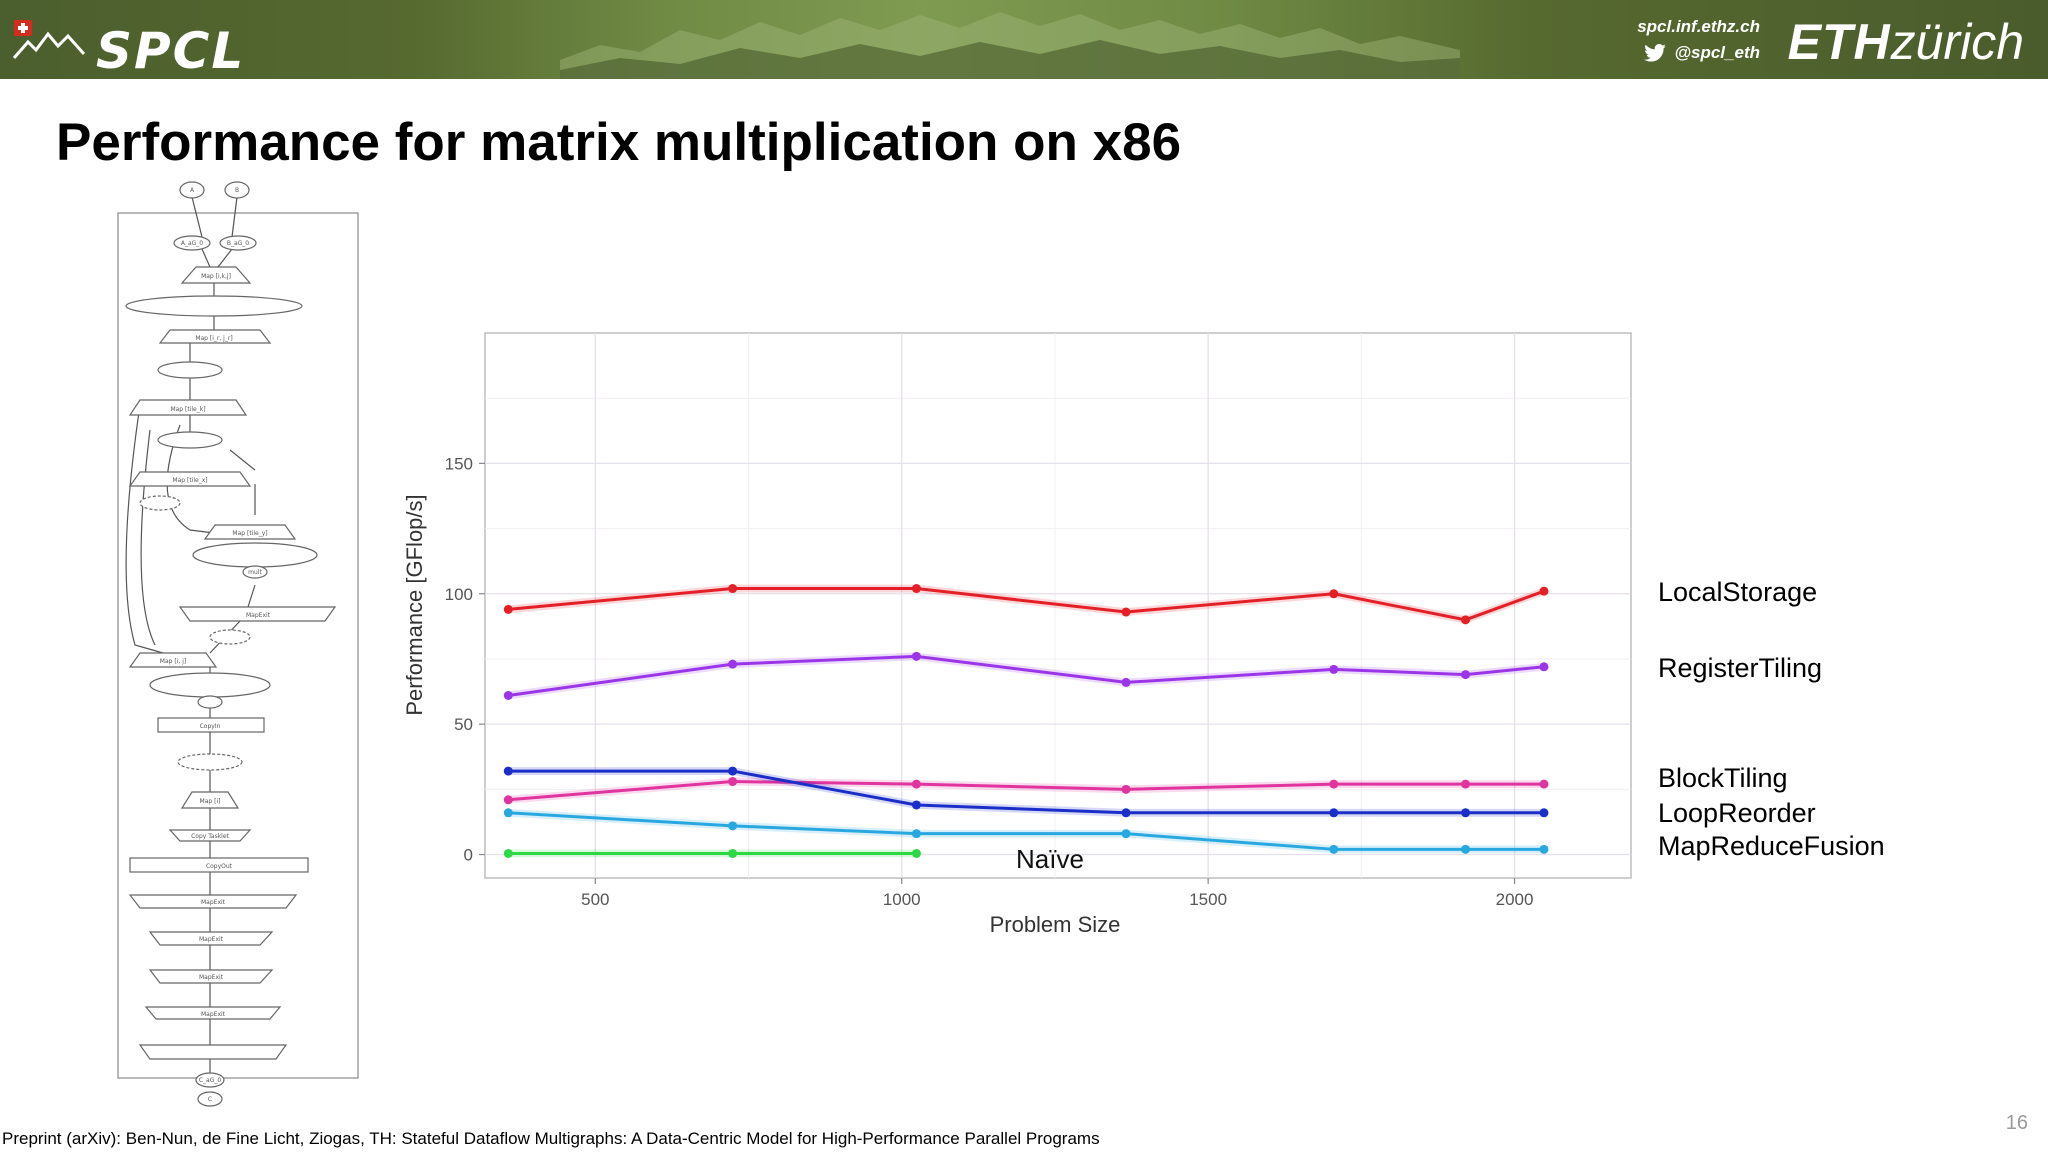 The image size is (2048, 1152). I want to click on x-axis-label: Problem Size, so click(1055, 924).